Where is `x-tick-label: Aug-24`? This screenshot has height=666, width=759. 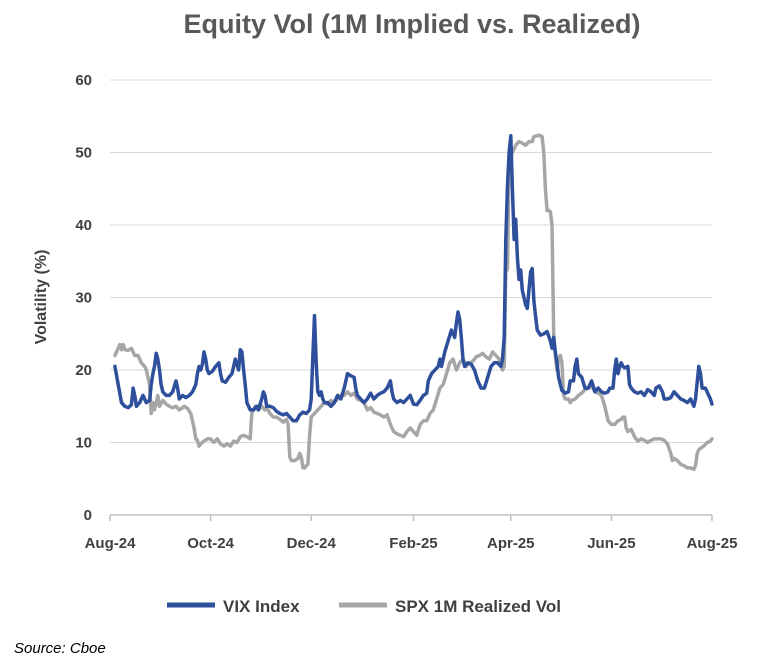
x-tick-label: Aug-24 is located at coordinates (110, 543).